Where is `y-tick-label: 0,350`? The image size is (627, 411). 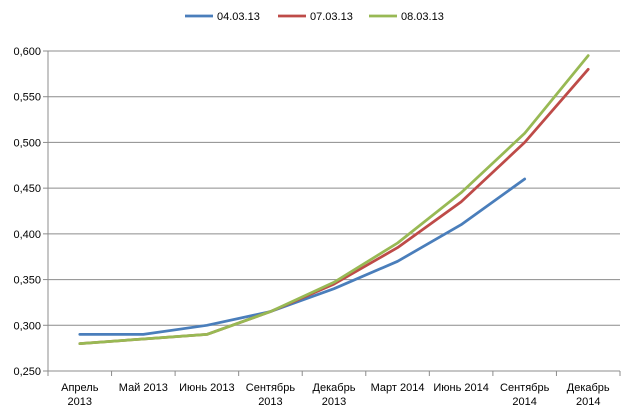
y-tick-label: 0,350 is located at coordinates (27, 281).